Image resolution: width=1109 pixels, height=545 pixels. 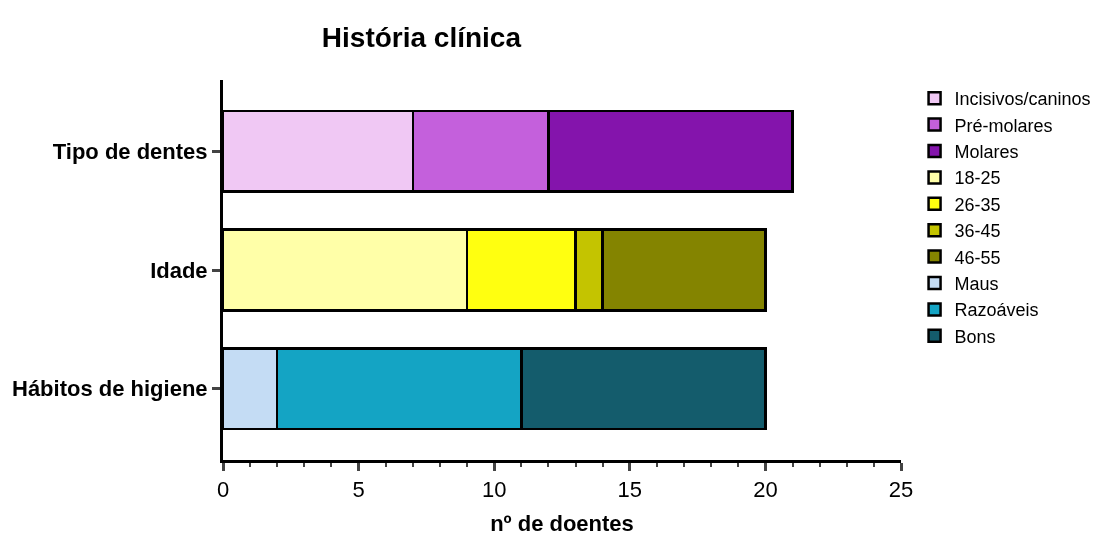 I want to click on legend-label: Molares, so click(x=986, y=152).